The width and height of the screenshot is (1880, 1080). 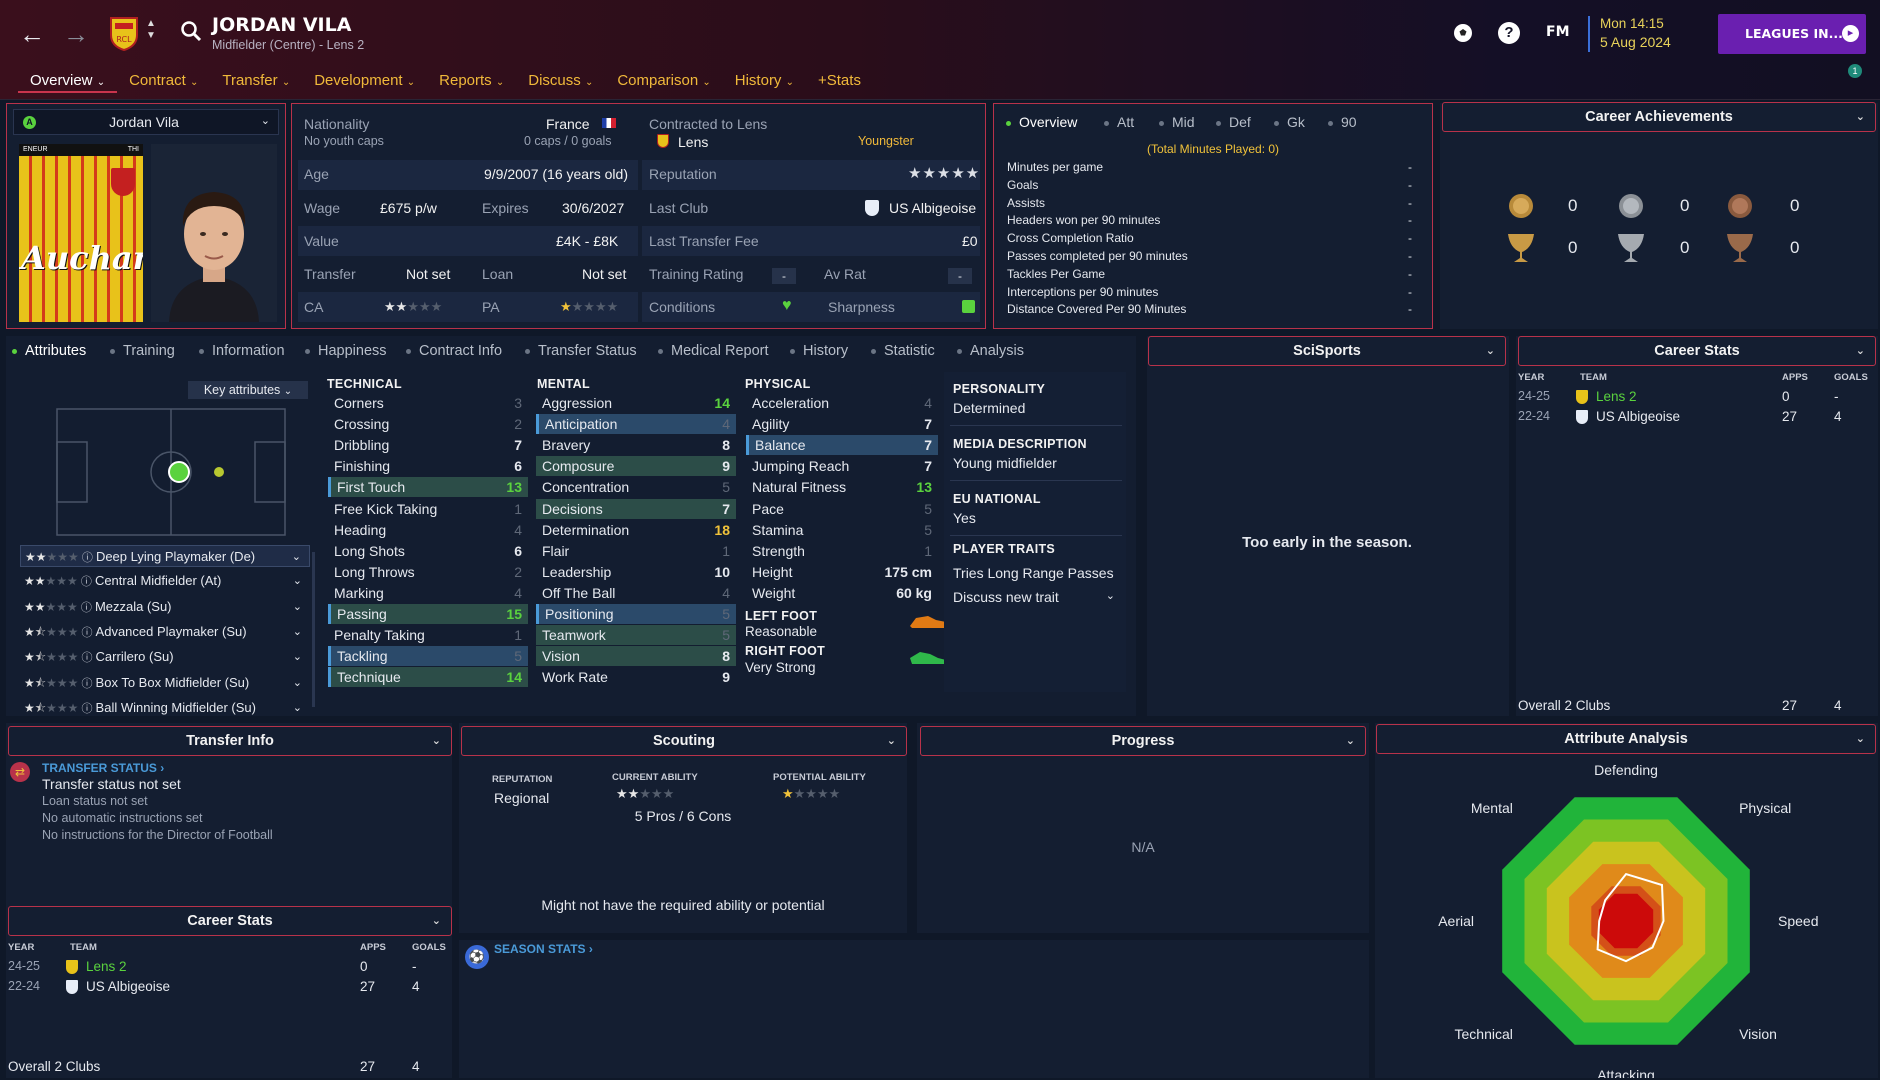 I want to click on attribute-row: Long Throws 2, so click(x=428, y=571).